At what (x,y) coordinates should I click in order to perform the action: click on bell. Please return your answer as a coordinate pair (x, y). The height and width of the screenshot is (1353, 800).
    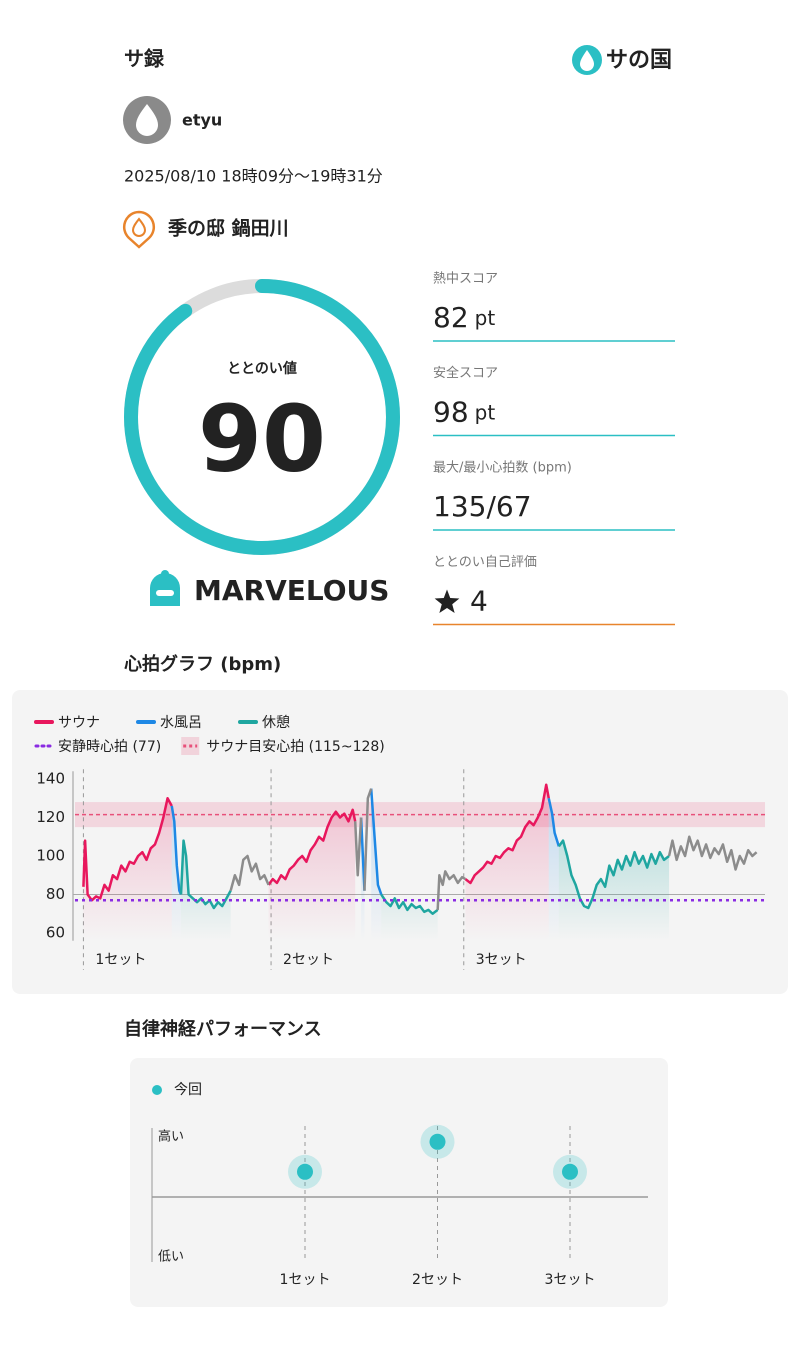
    Looking at the image, I should click on (165, 589).